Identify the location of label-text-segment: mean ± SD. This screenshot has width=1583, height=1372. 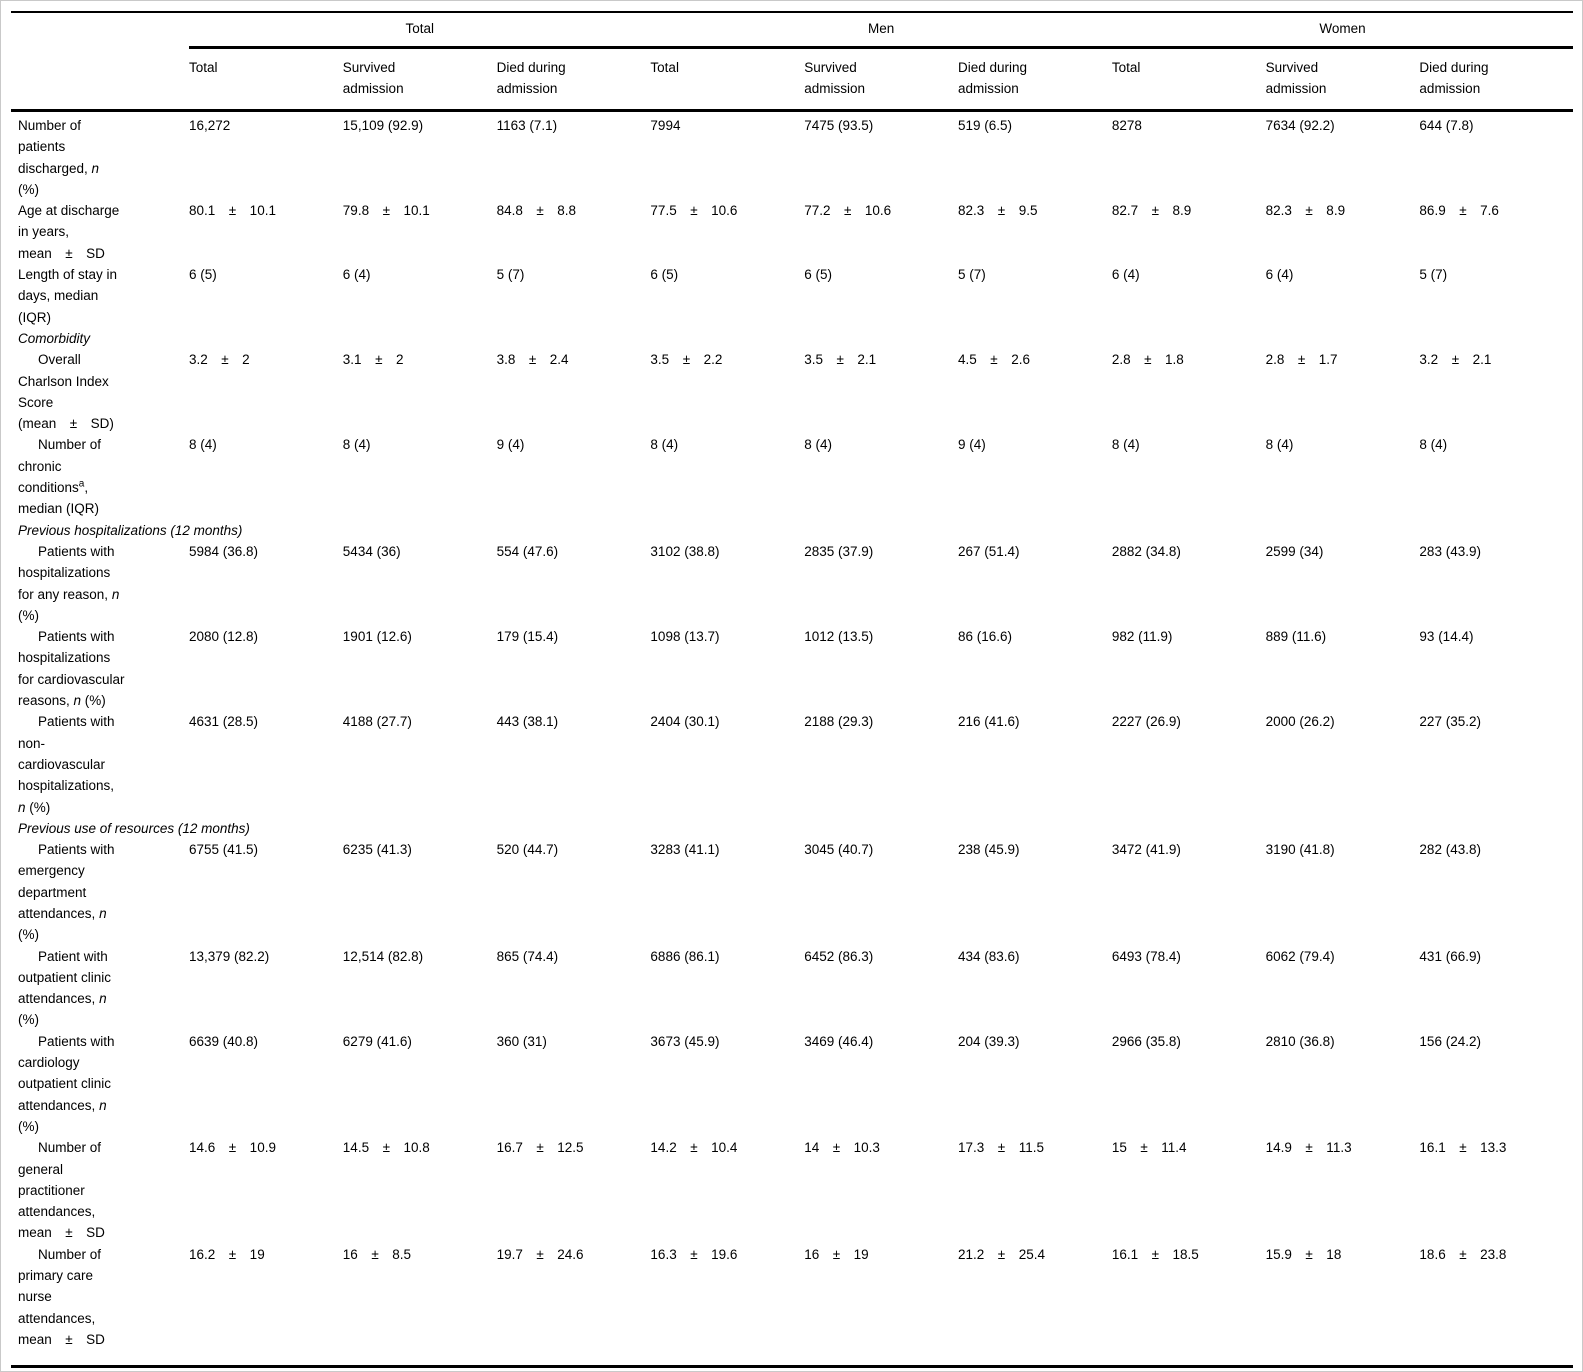
(61, 253).